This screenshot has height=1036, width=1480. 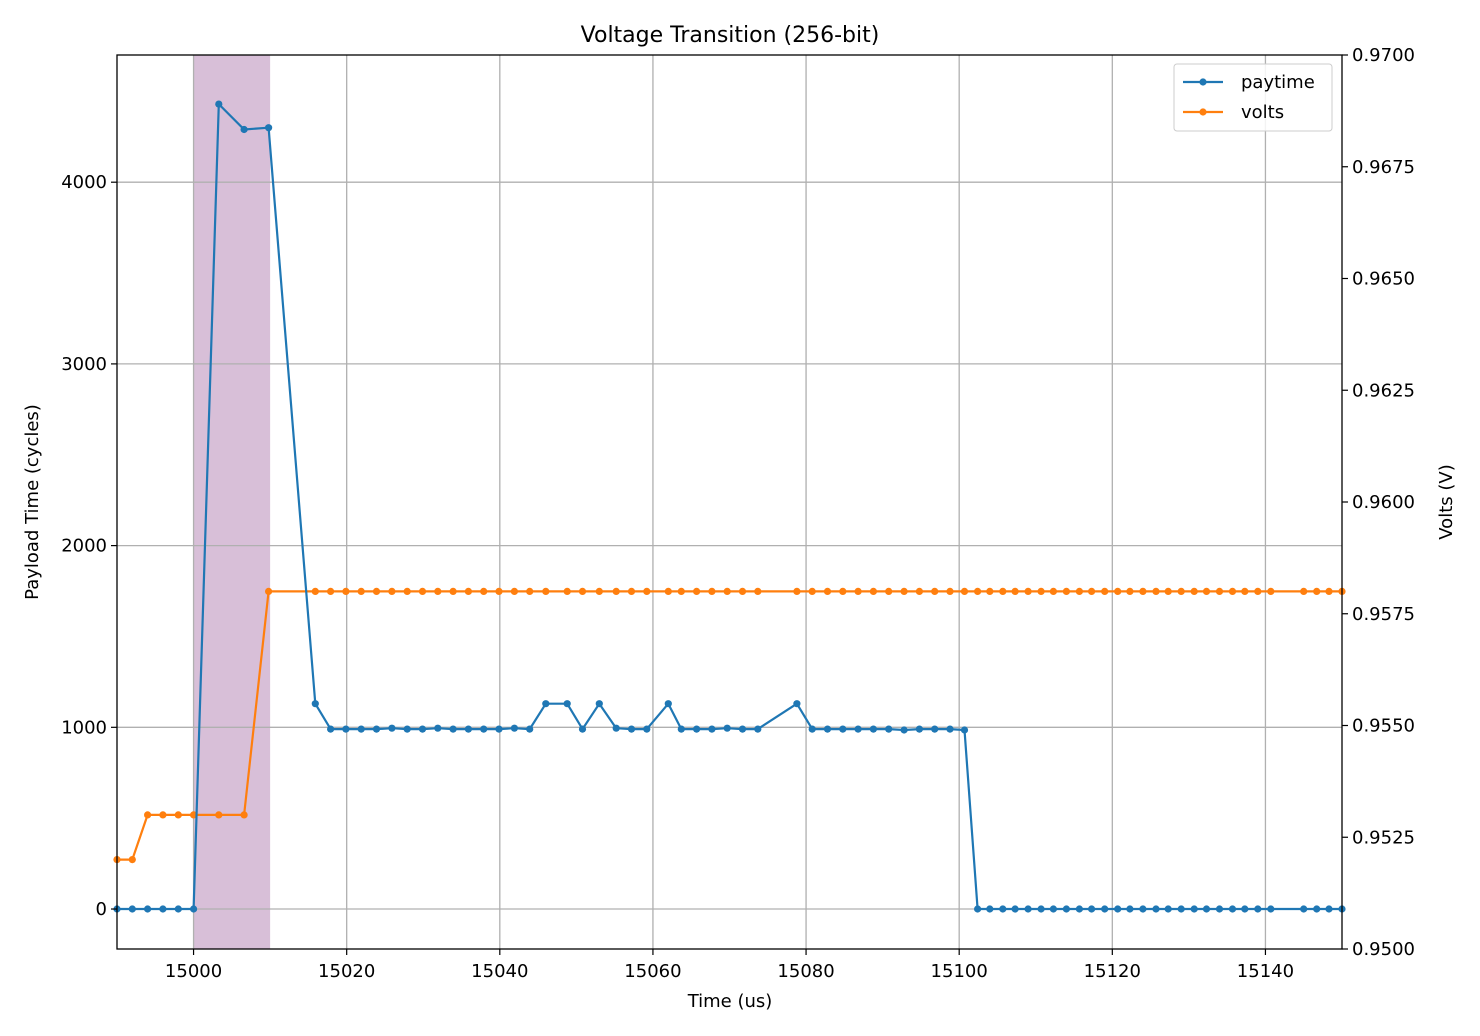 I want to click on legend: paytime volts, so click(x=1253, y=97).